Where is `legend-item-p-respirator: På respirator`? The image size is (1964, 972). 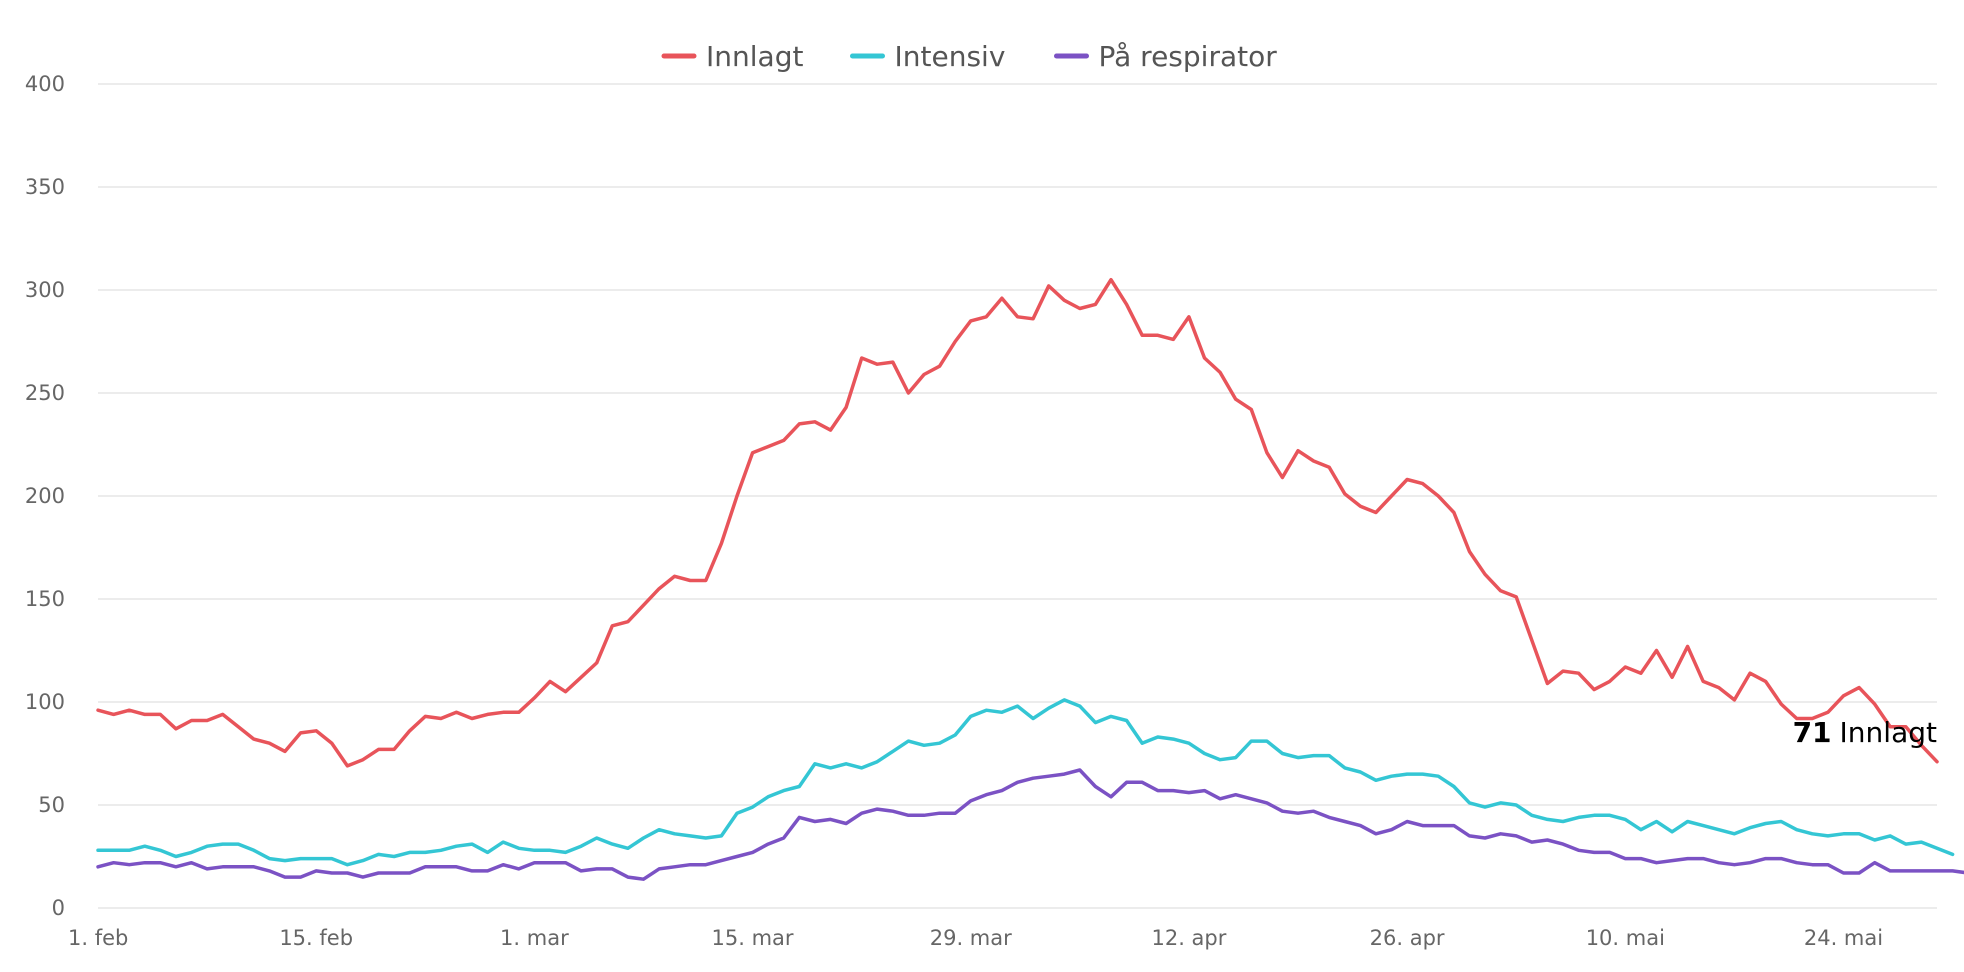 legend-item-p-respirator: På respirator is located at coordinates (1166, 56).